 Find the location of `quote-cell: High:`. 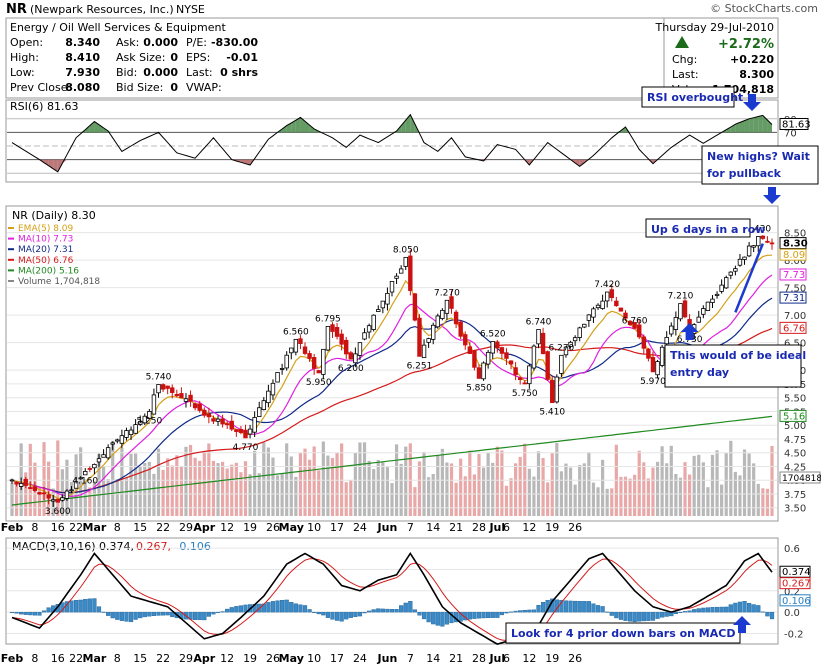

quote-cell: High: is located at coordinates (24, 57).